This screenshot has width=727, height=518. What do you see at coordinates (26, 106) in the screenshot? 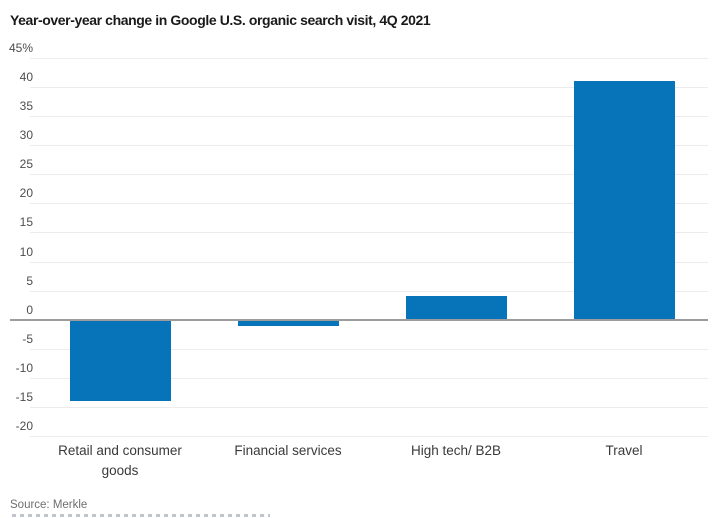
I see `y-tick-label: 35` at bounding box center [26, 106].